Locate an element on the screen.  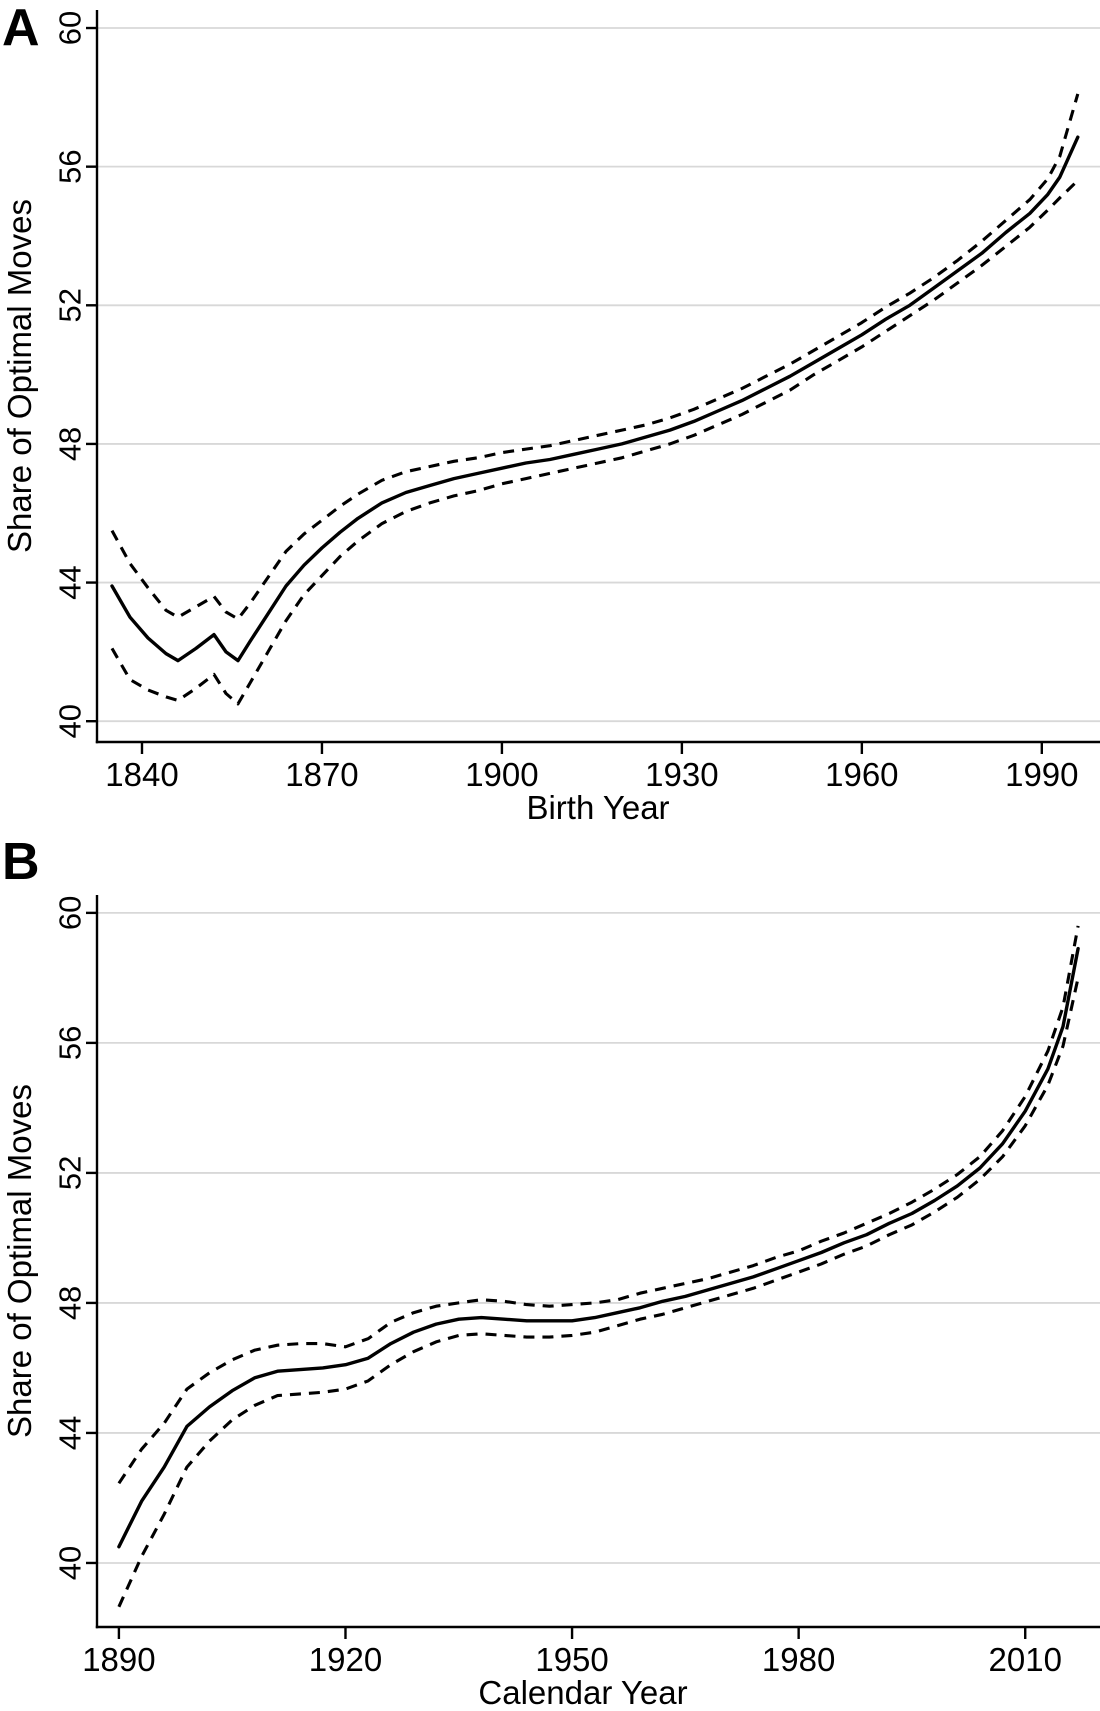
x-tick-label: 1980 is located at coordinates (798, 1659).